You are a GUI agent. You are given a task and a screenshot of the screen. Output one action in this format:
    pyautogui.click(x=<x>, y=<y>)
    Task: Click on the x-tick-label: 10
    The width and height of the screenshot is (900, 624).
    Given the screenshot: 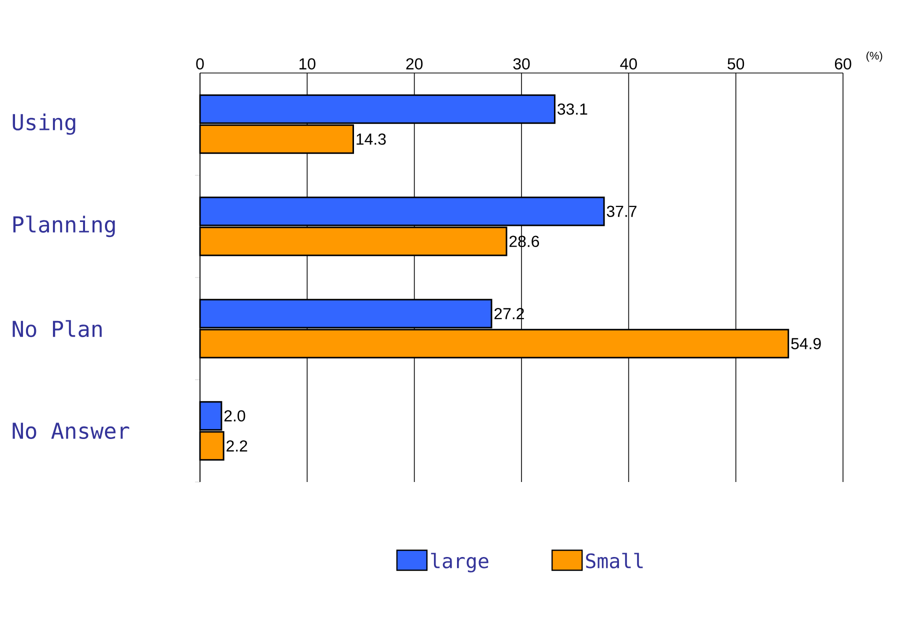 What is the action you would take?
    pyautogui.click(x=308, y=64)
    